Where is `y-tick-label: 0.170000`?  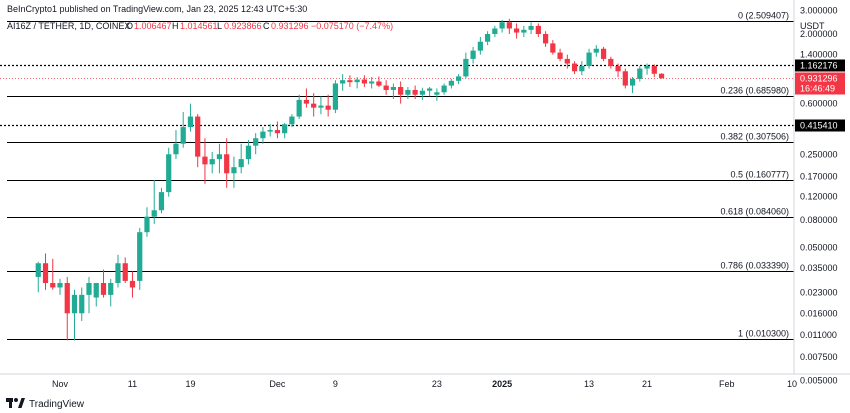
y-tick-label: 0.170000 is located at coordinates (819, 177).